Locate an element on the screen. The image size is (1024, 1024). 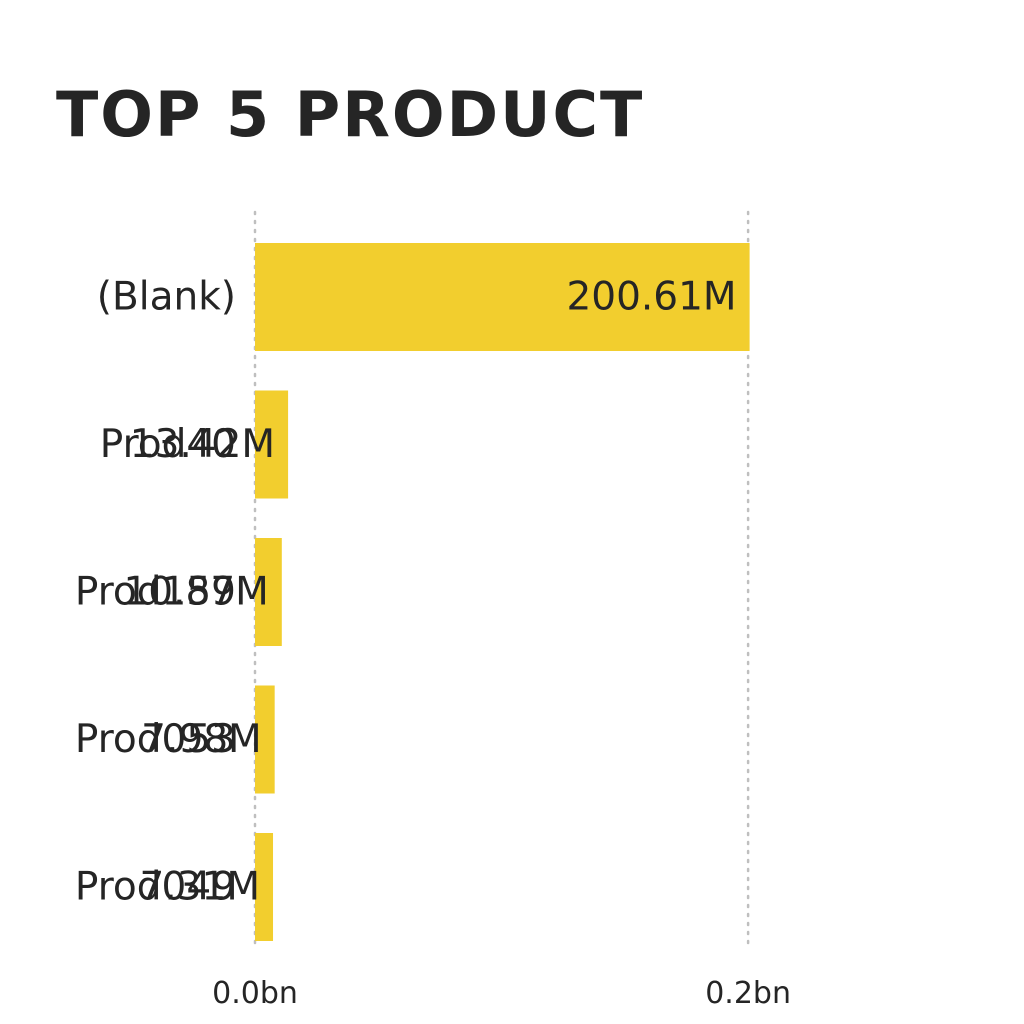
category-label: Prod053 is located at coordinates (155, 739).